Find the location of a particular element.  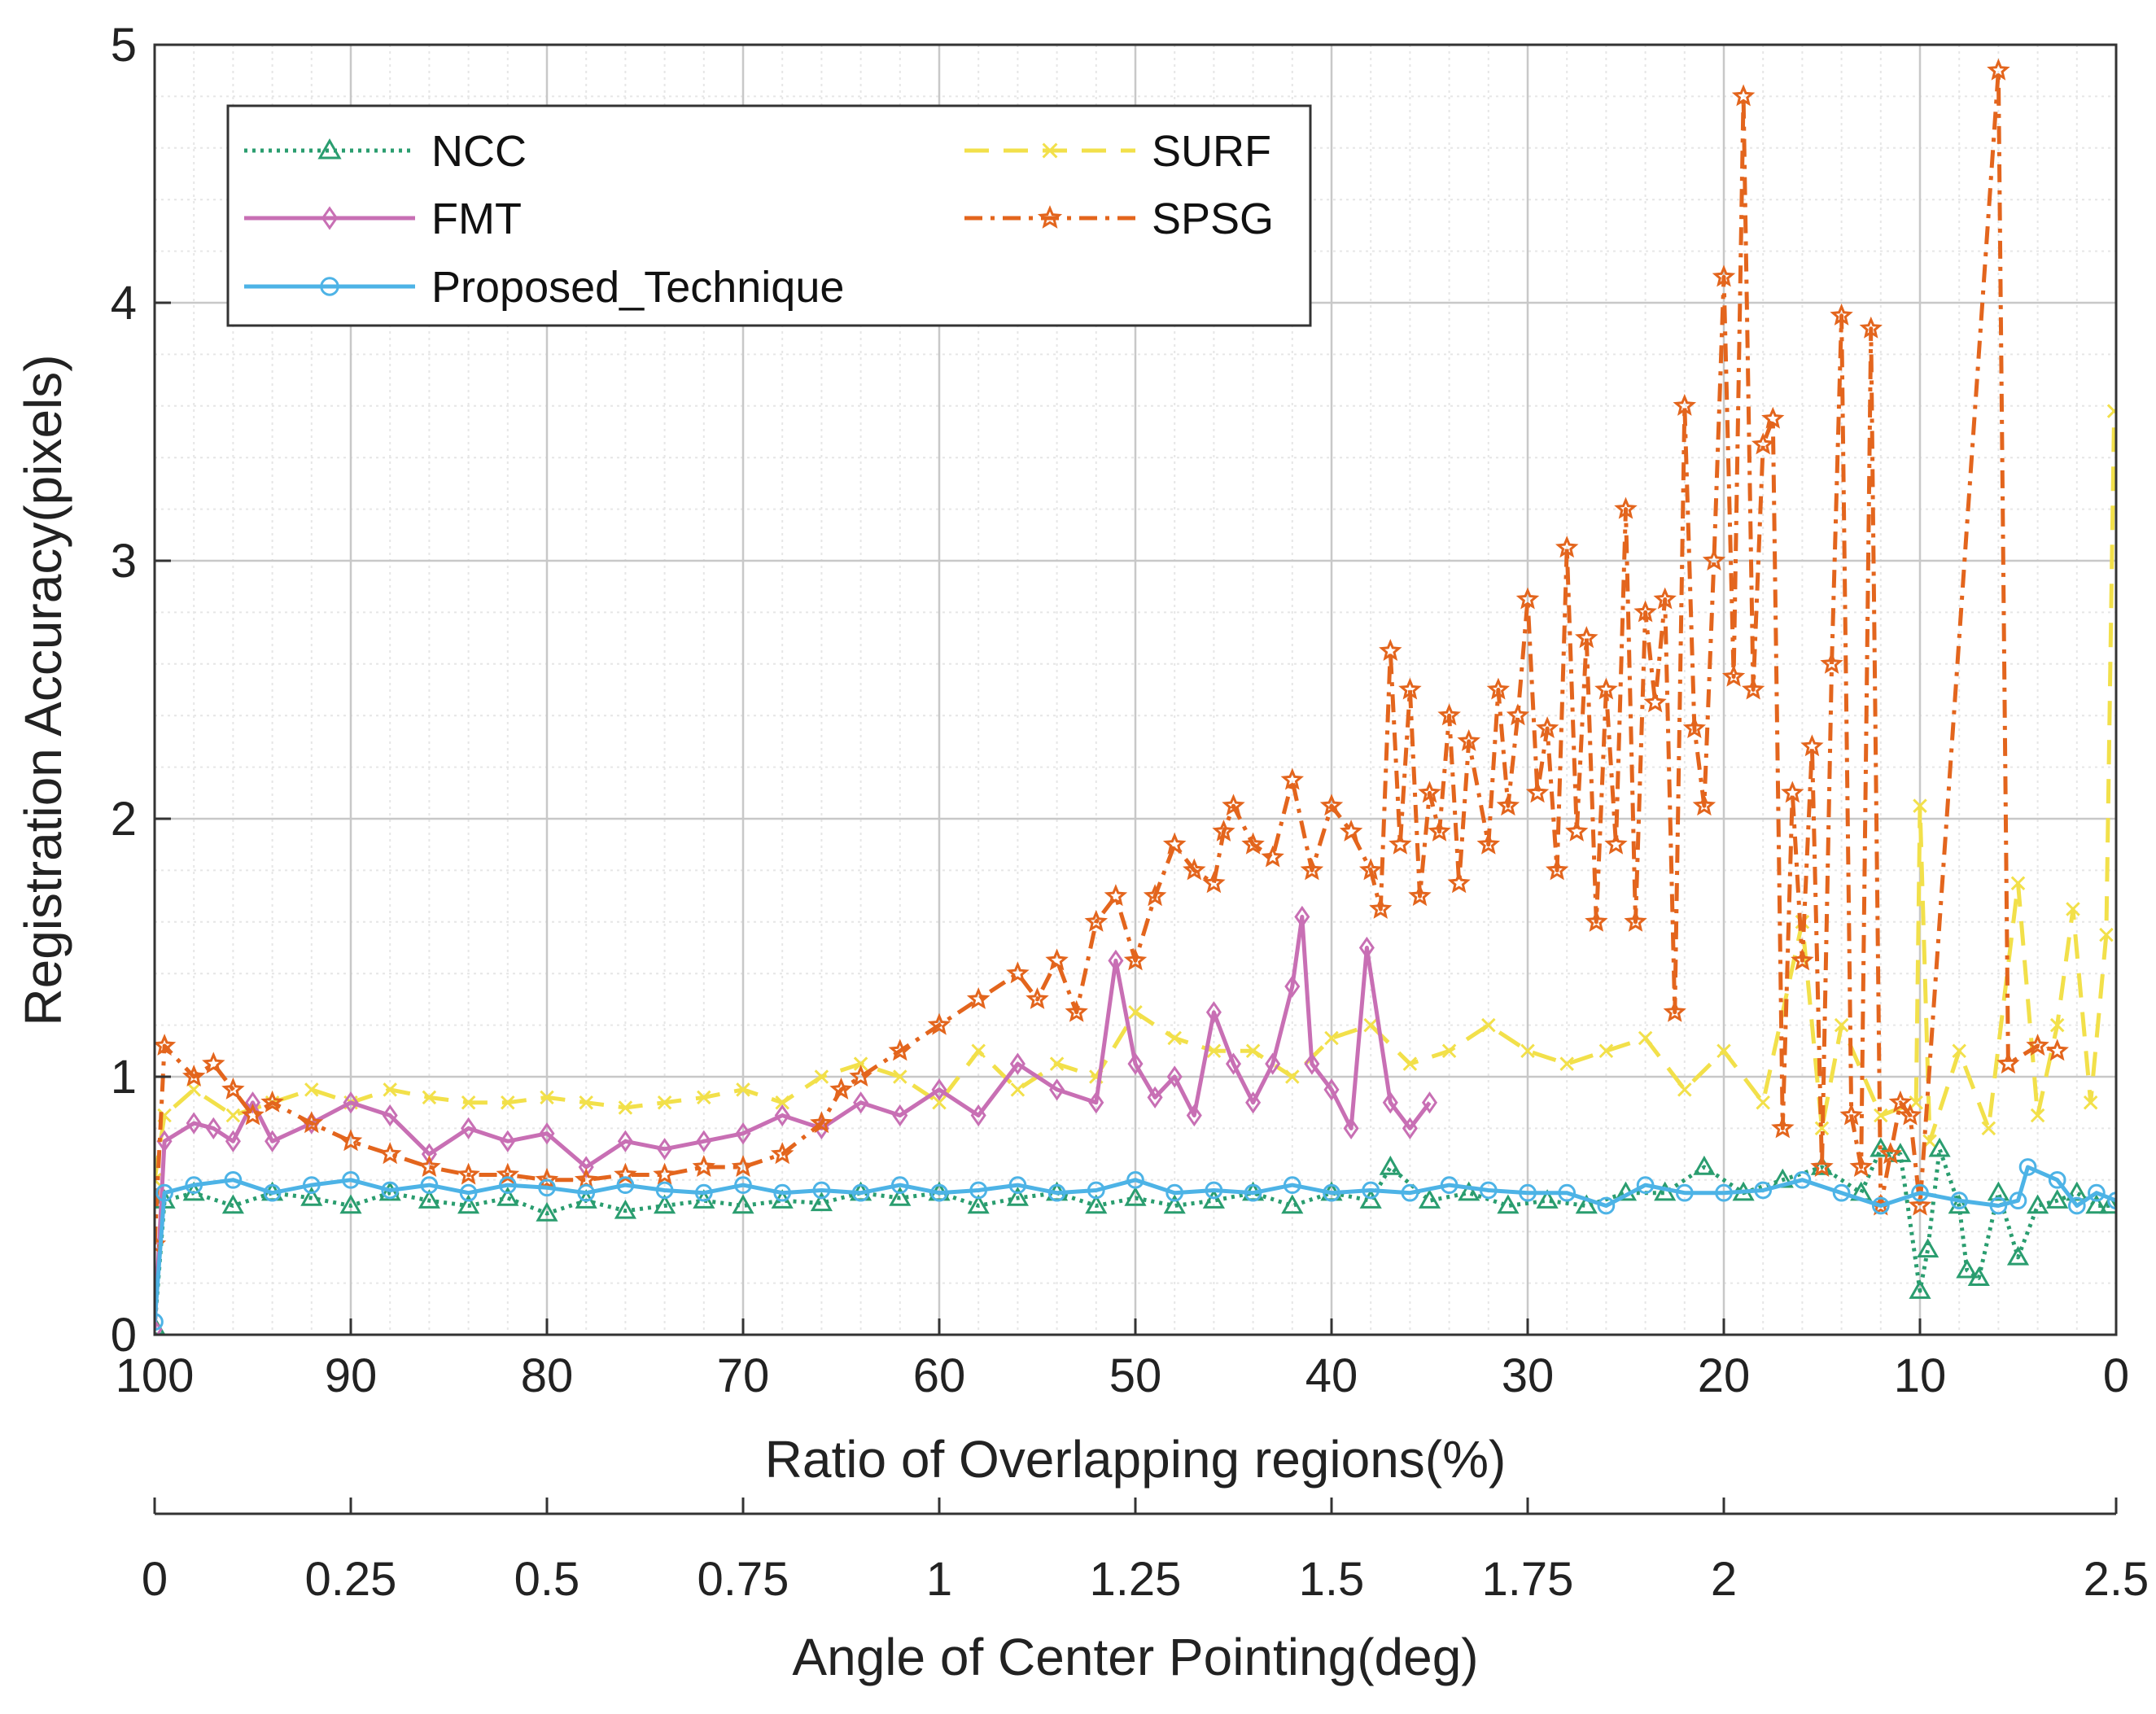

x2-tick-label: 1.75 is located at coordinates (1528, 1579).